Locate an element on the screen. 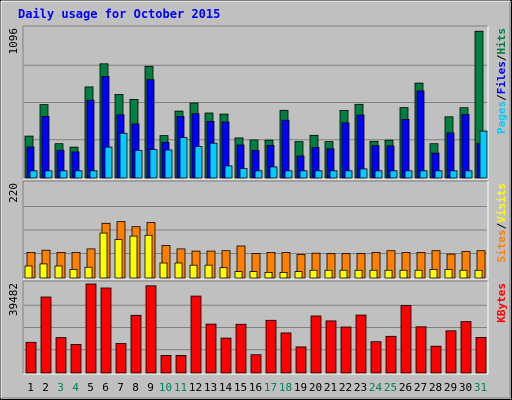 The image size is (512, 400). legend-entry: Visits is located at coordinates (501, 203).